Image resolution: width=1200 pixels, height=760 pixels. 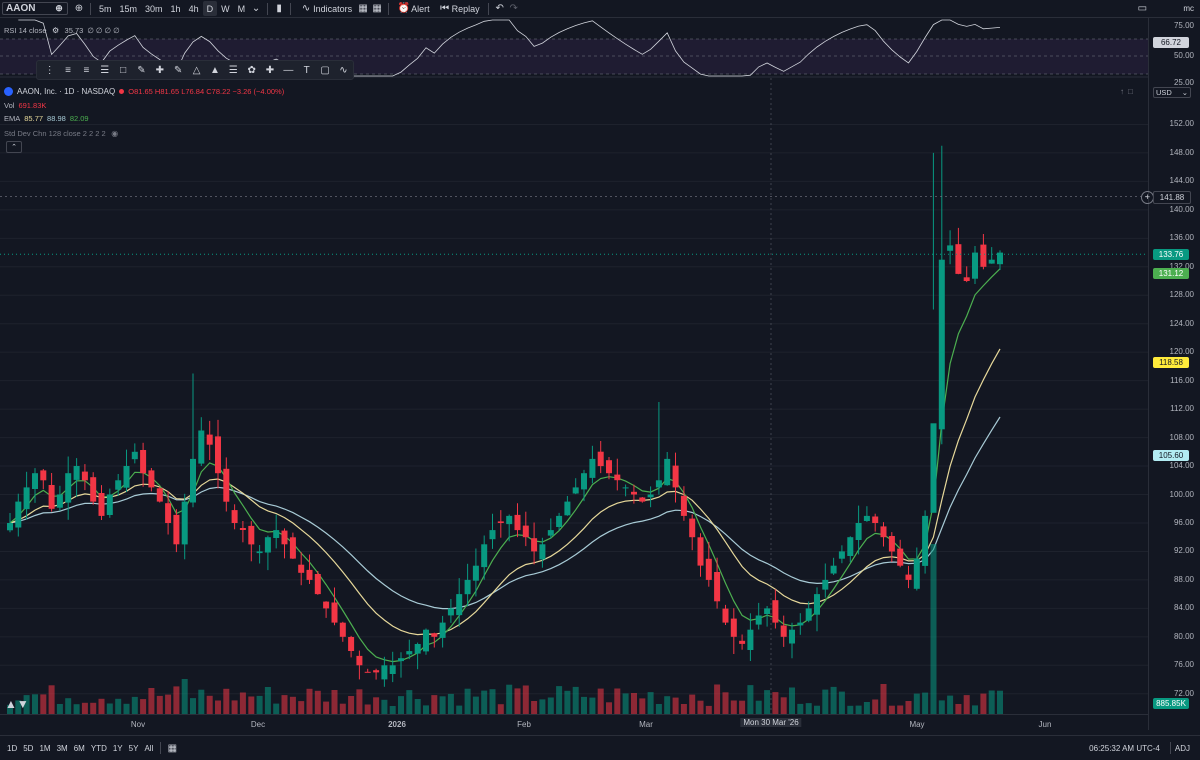 I want to click on text-tool-icon: T, so click(x=306, y=70).